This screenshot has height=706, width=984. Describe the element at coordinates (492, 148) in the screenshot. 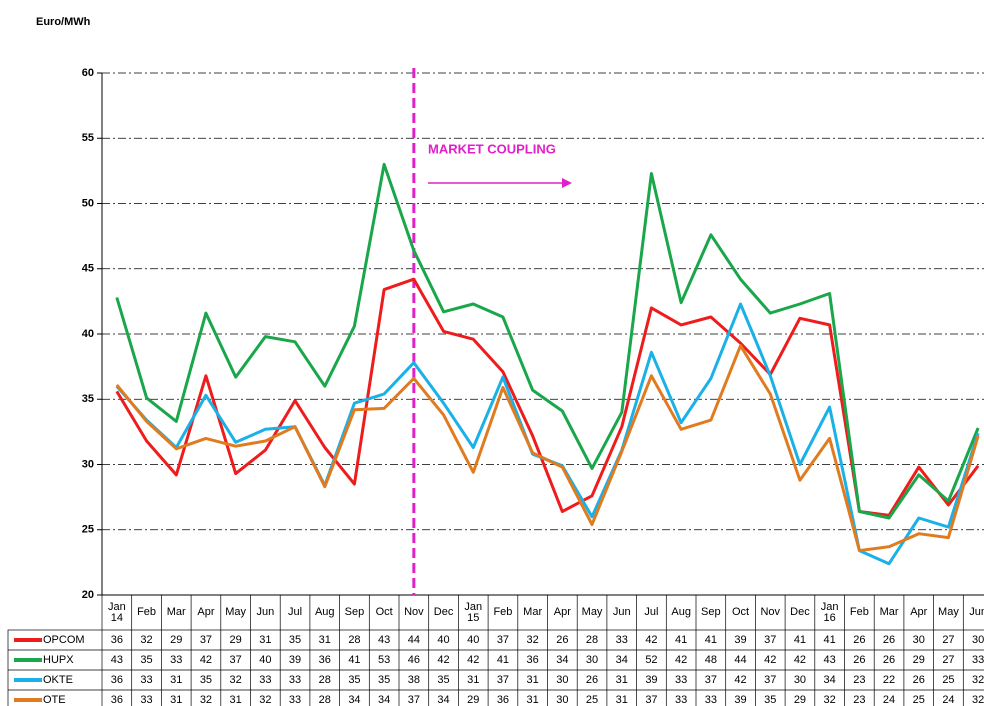

I see `annotation: MARKET COUPLING` at that location.